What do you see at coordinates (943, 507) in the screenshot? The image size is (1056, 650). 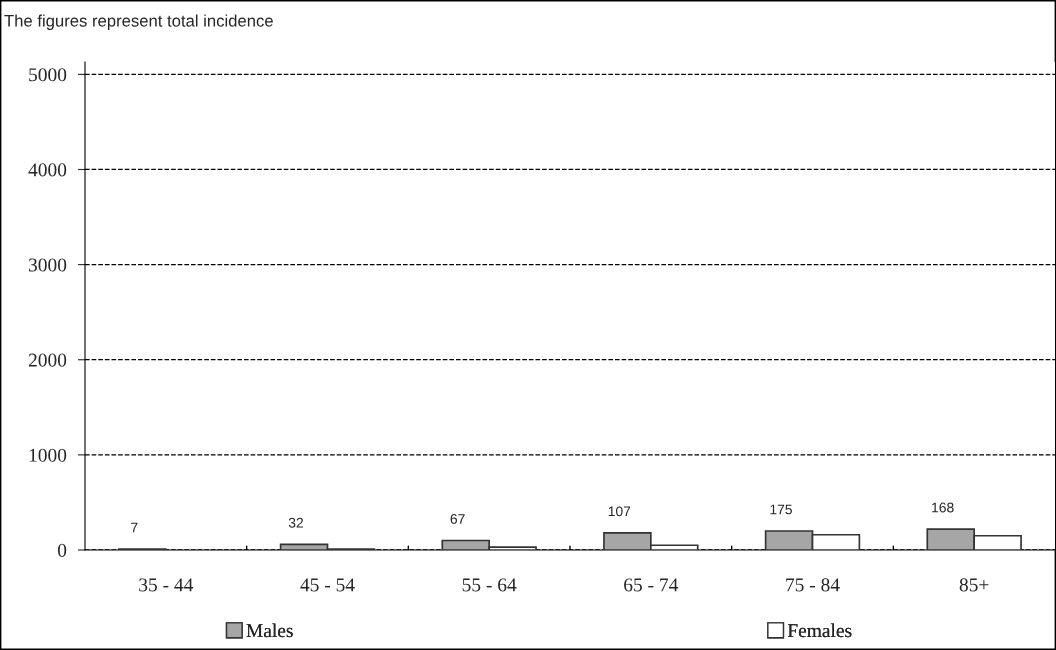 I see `annotation: 168` at bounding box center [943, 507].